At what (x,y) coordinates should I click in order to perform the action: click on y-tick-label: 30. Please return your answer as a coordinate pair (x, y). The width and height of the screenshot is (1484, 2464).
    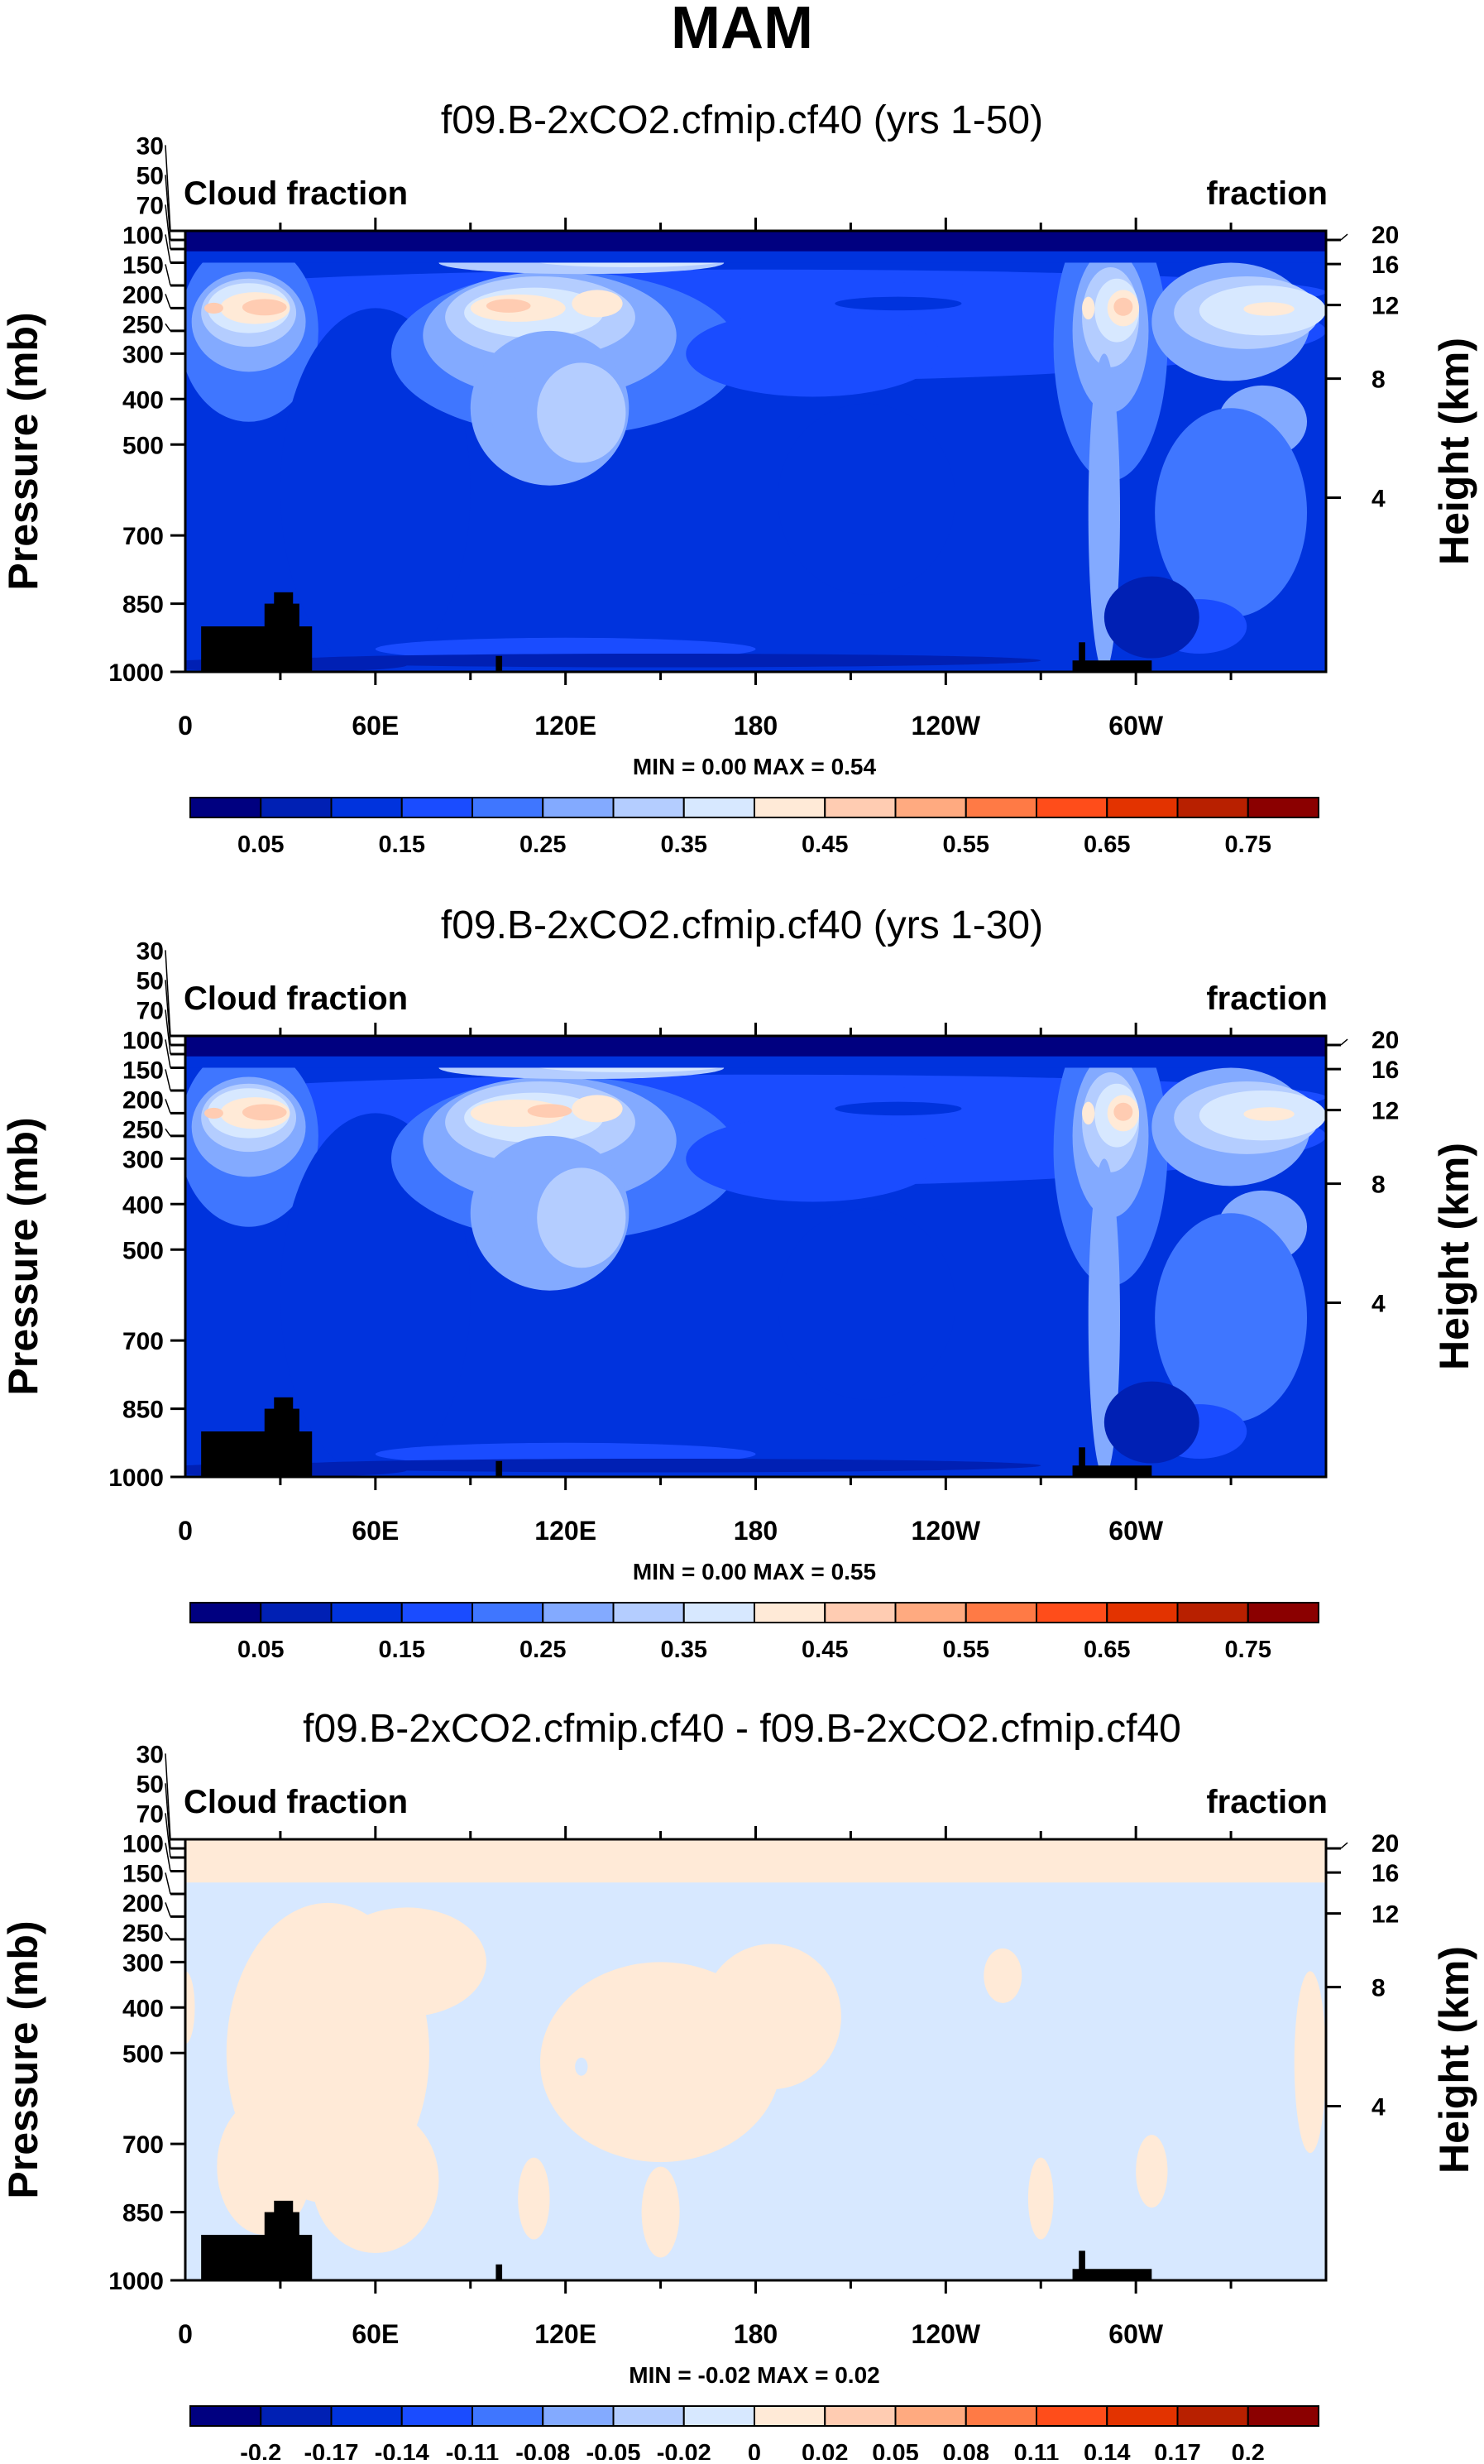
    Looking at the image, I should click on (150, 951).